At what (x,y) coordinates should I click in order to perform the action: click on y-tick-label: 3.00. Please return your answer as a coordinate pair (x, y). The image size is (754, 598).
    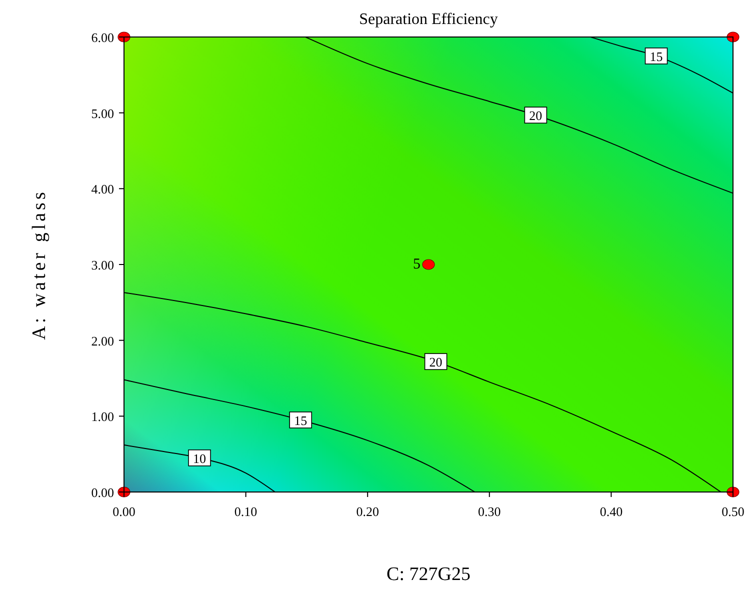
    Looking at the image, I should click on (102, 265).